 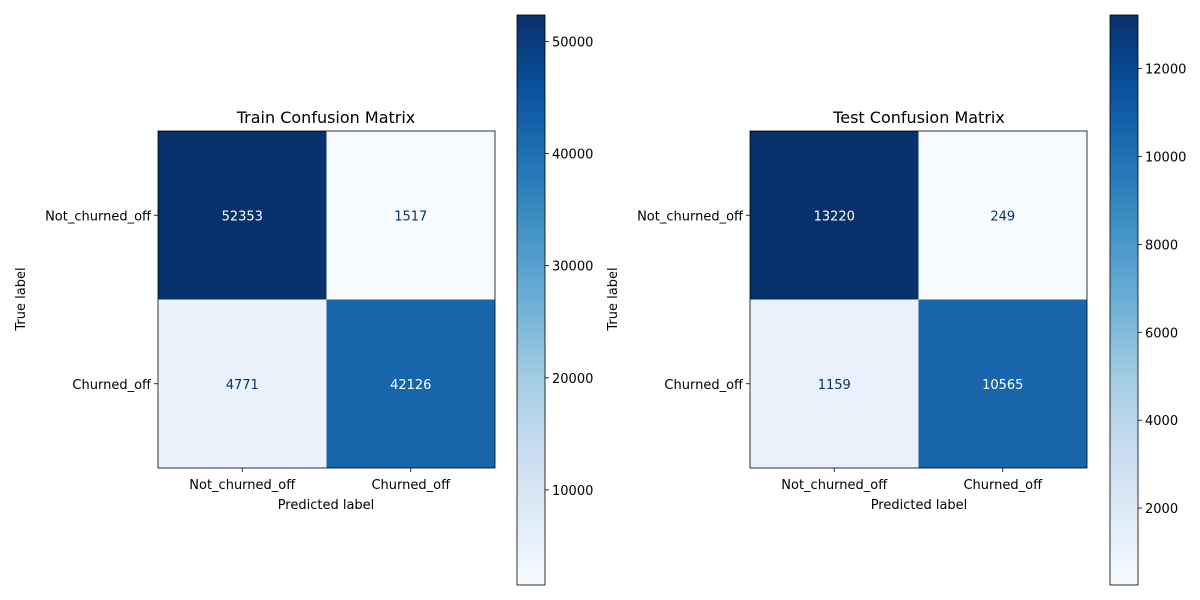 I want to click on chart-title: Test Confusion Matrix, so click(x=918, y=117).